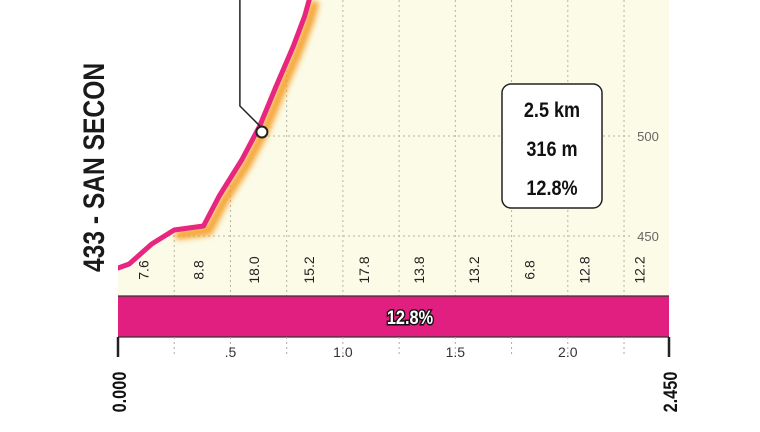 This screenshot has width=760, height=432. I want to click on y-tick-label: 450, so click(648, 236).